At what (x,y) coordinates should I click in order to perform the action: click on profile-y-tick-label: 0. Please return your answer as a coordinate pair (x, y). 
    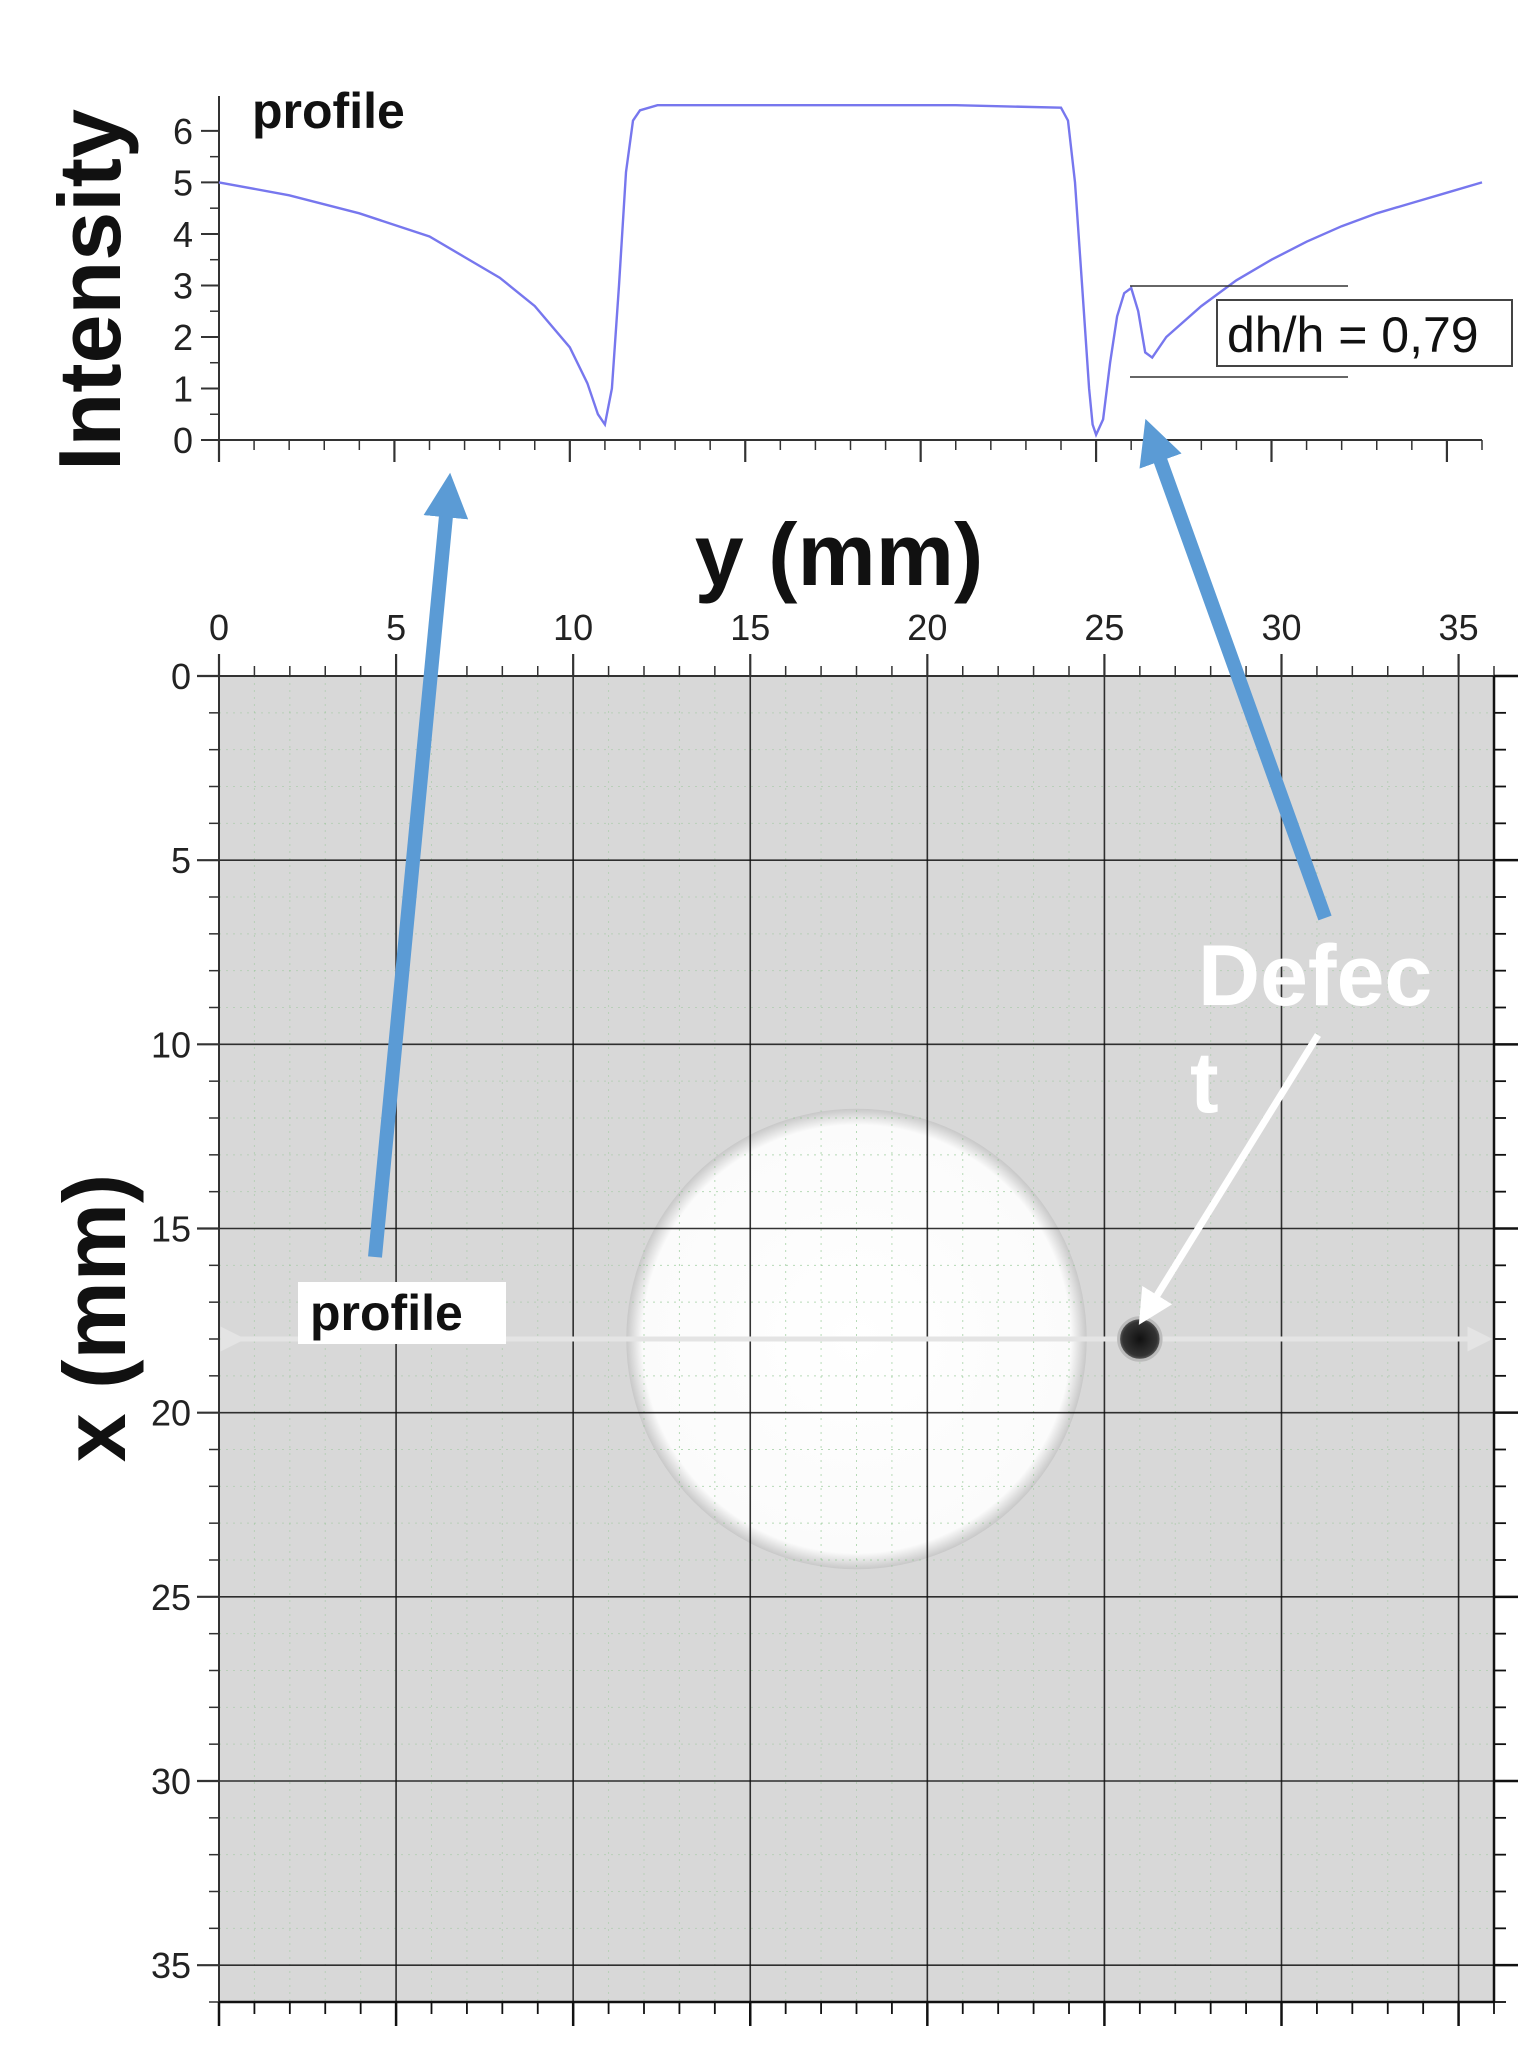
    Looking at the image, I should click on (183, 440).